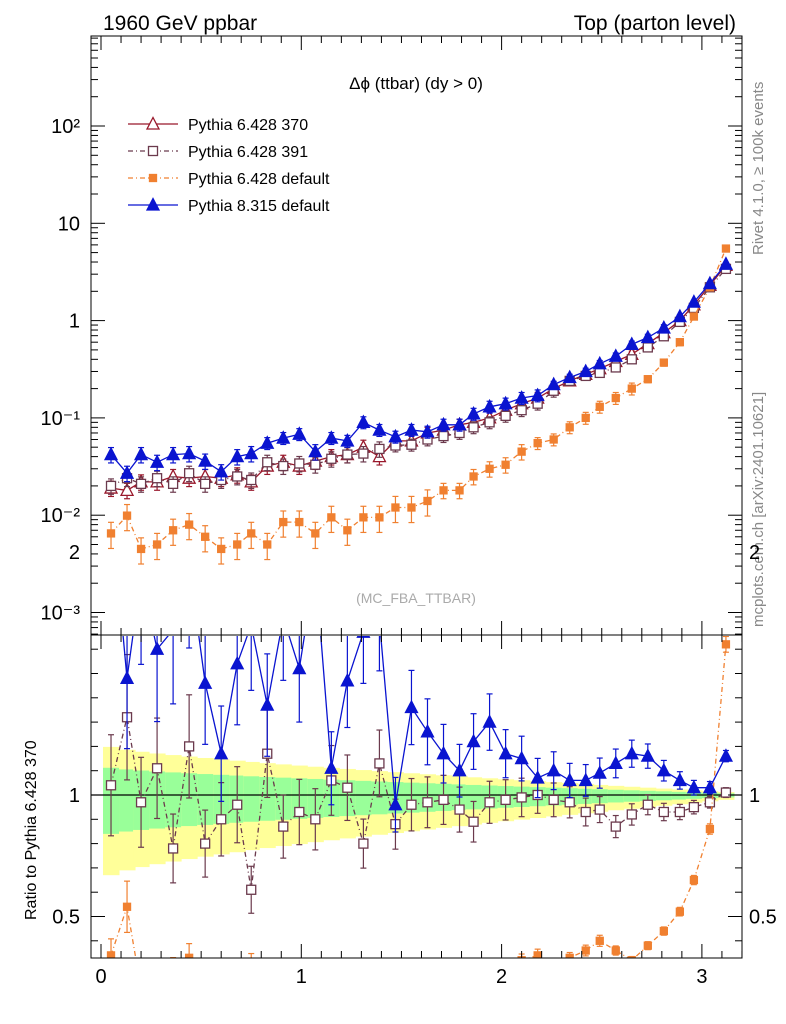 The image size is (786, 1024). I want to click on legend-item: Pythia 8.315 default, so click(229, 206).